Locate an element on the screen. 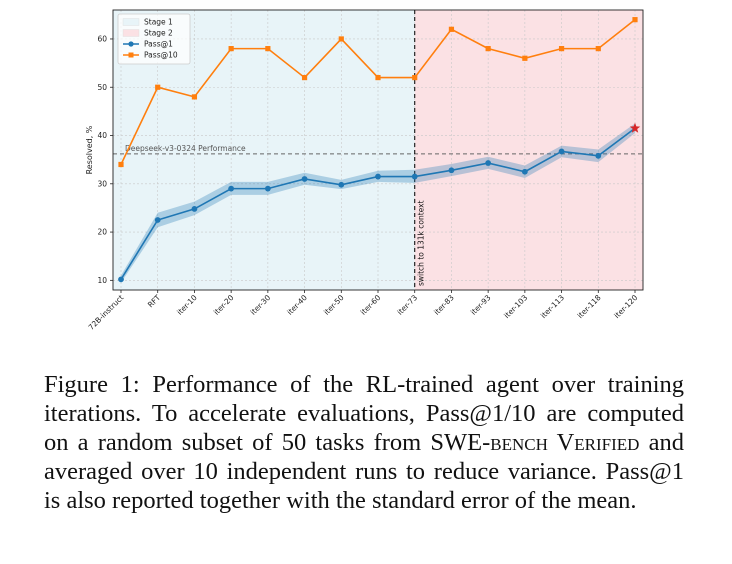  x-tick-label: iter-20 is located at coordinates (224, 305).